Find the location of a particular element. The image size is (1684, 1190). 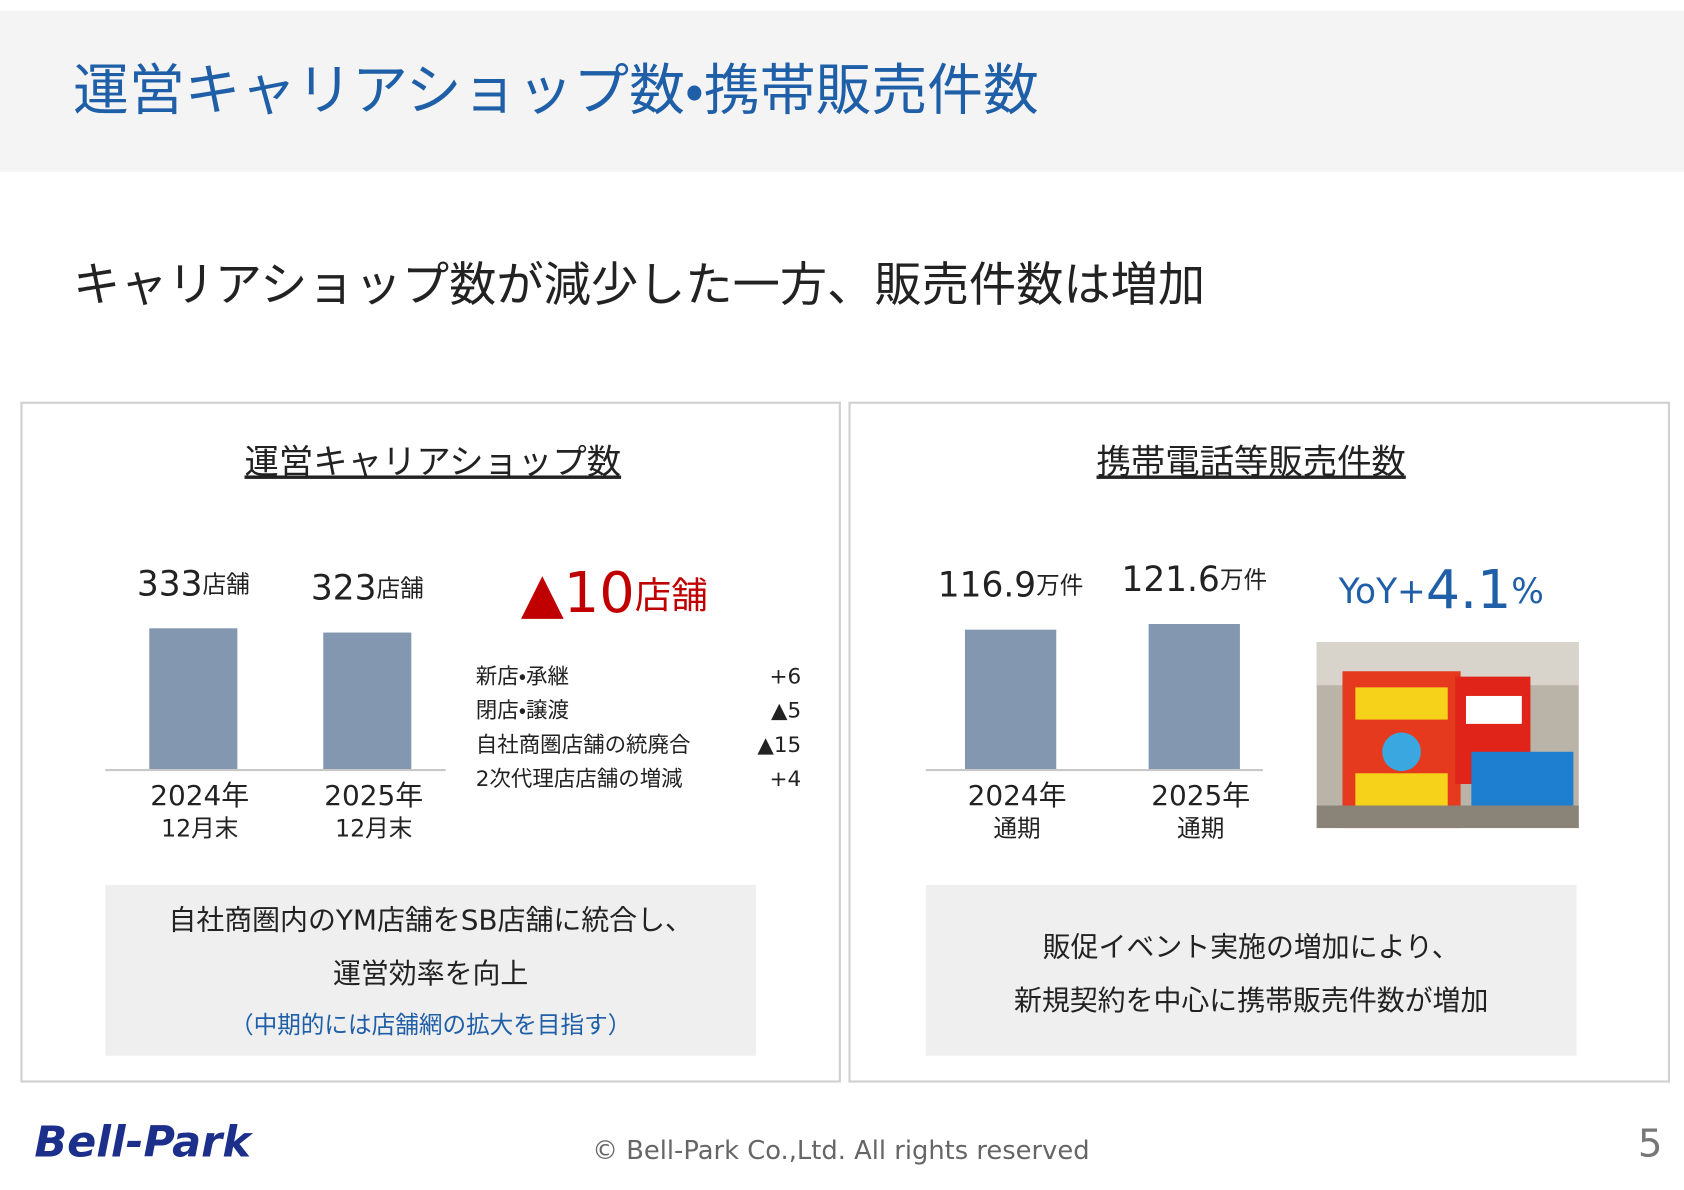

chart-title: 運営キャリアショップ数 is located at coordinates (433, 462).